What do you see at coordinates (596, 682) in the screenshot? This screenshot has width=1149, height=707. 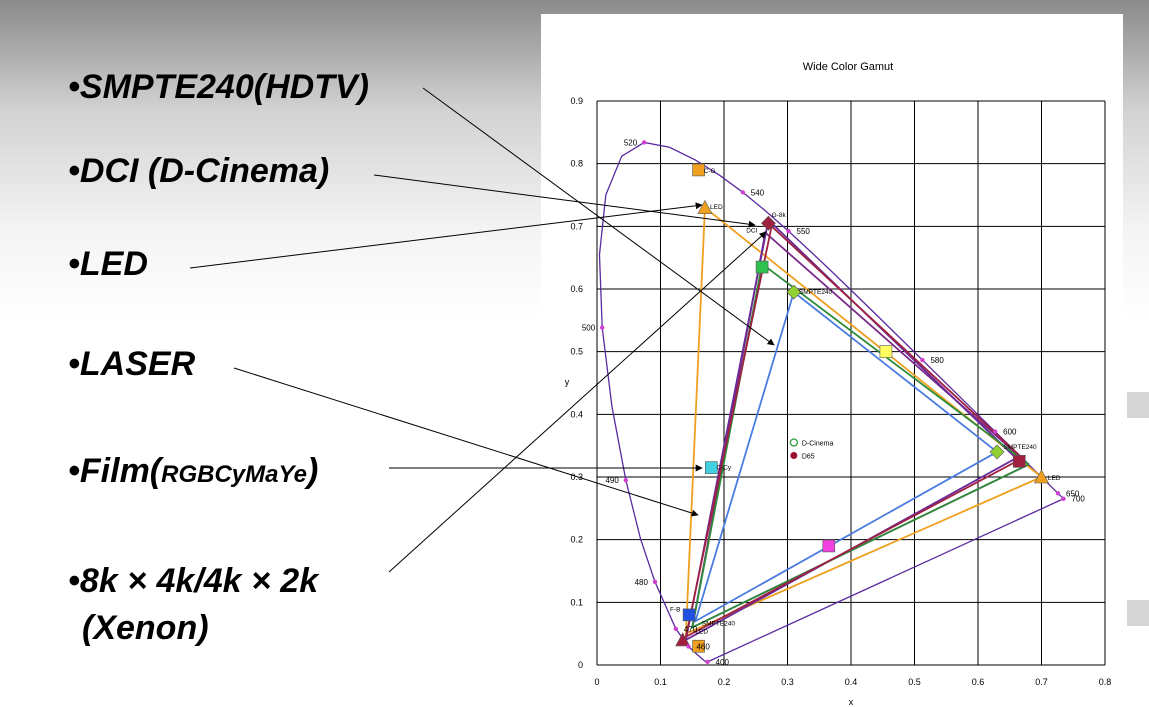 I see `x-tick-label: 0` at bounding box center [596, 682].